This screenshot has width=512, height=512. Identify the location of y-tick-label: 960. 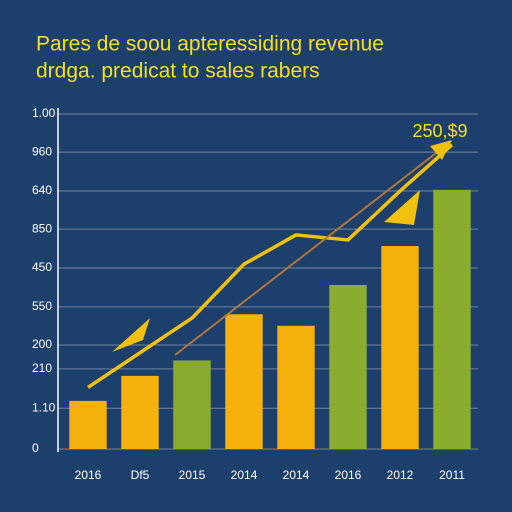
(42, 151).